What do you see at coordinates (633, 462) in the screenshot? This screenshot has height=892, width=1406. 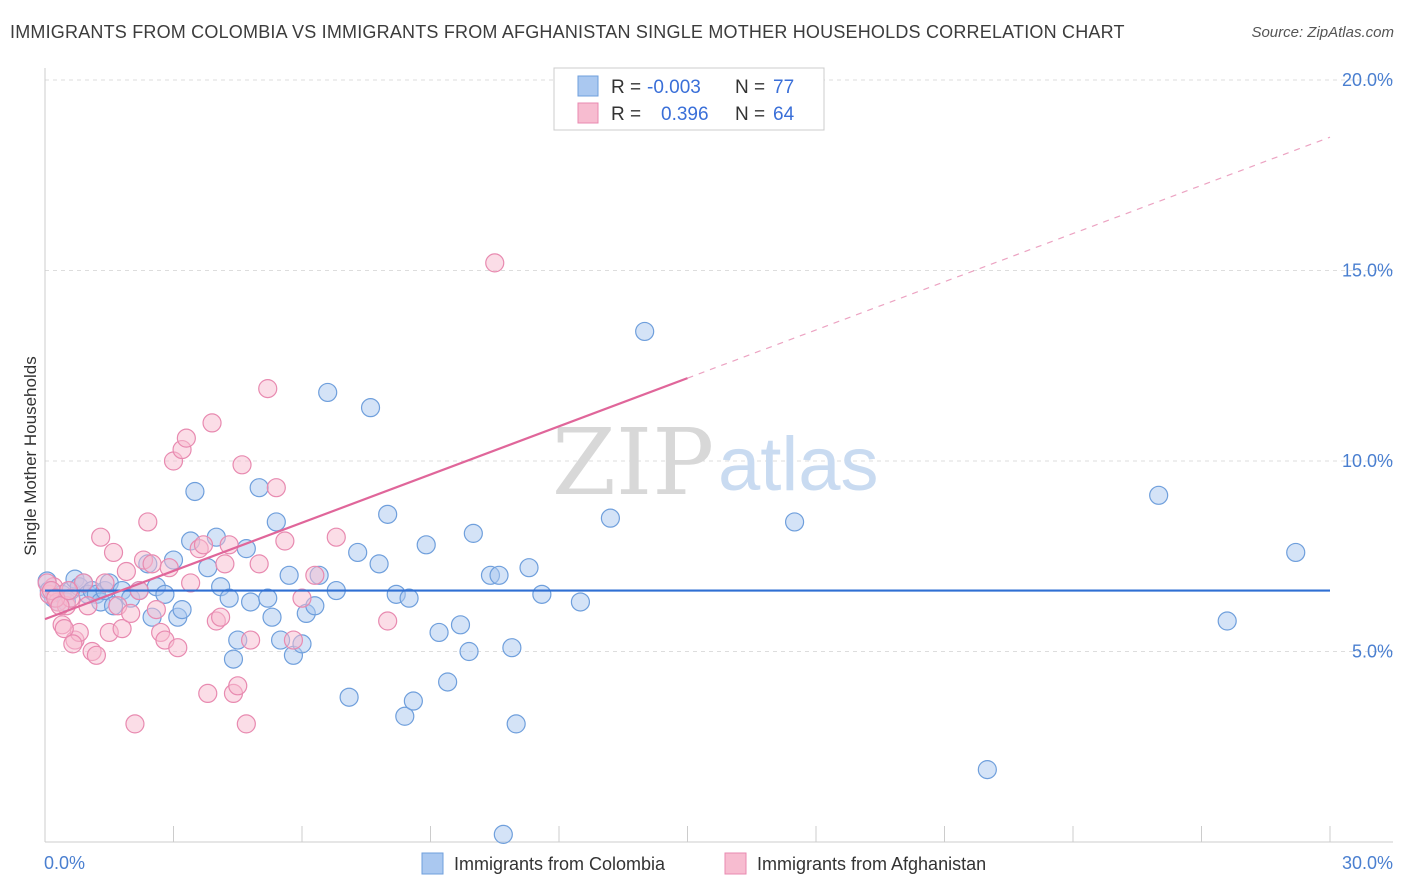 I see `watermark-zip: ZIP` at bounding box center [633, 462].